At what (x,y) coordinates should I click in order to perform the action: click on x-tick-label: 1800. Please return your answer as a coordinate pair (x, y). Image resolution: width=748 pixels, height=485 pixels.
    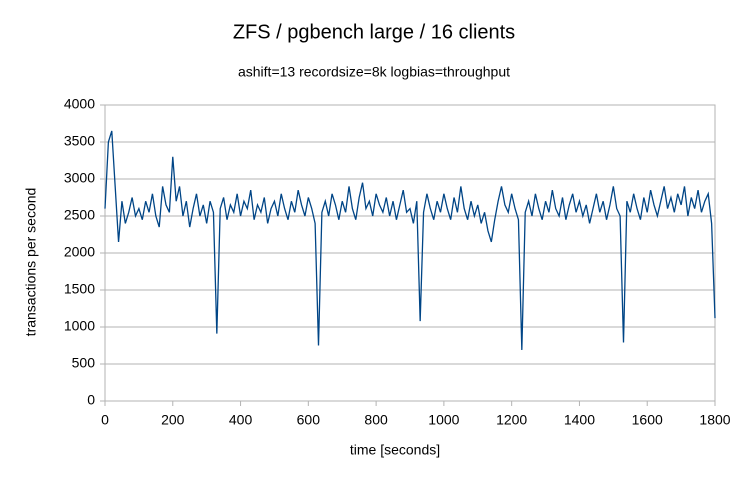
    Looking at the image, I should click on (714, 420).